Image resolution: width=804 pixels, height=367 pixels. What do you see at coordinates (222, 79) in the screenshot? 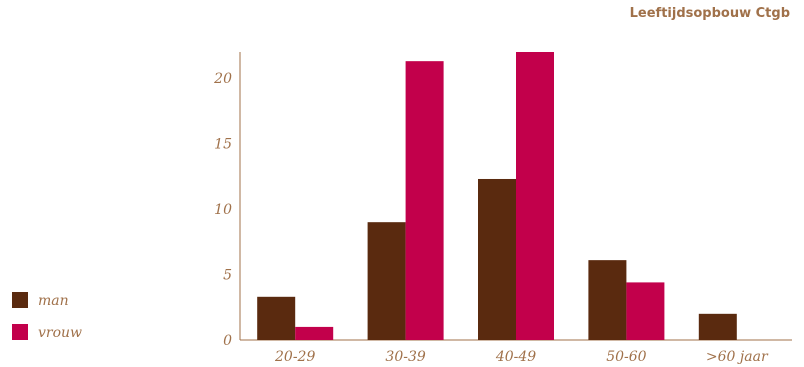
I see `y-tick-label: 20` at bounding box center [222, 79].